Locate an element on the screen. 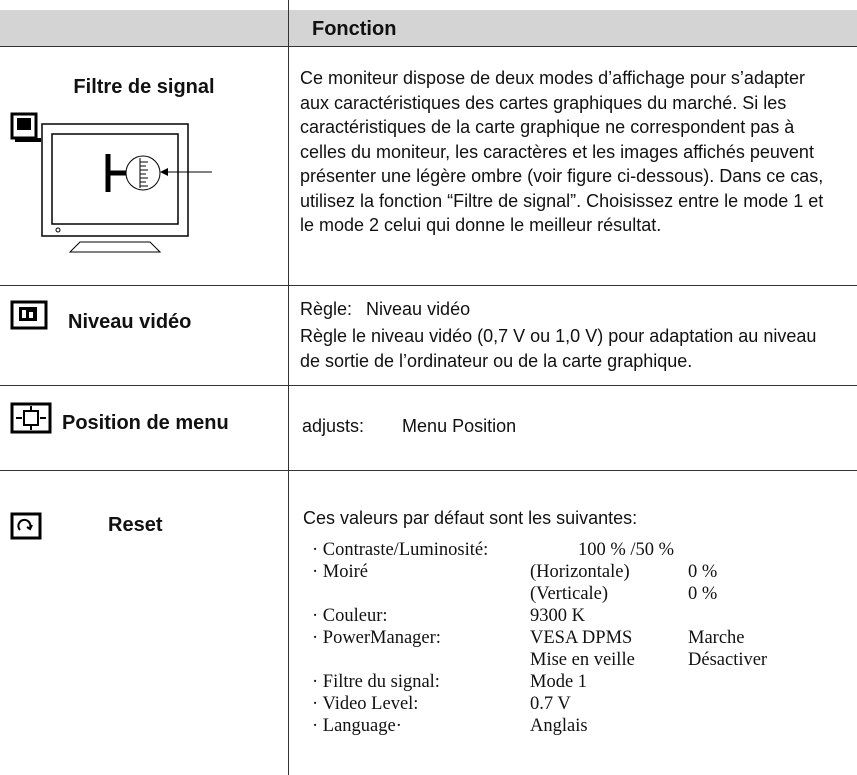 This screenshot has width=857, height=775. item-value: (Horizontale) is located at coordinates (580, 572).